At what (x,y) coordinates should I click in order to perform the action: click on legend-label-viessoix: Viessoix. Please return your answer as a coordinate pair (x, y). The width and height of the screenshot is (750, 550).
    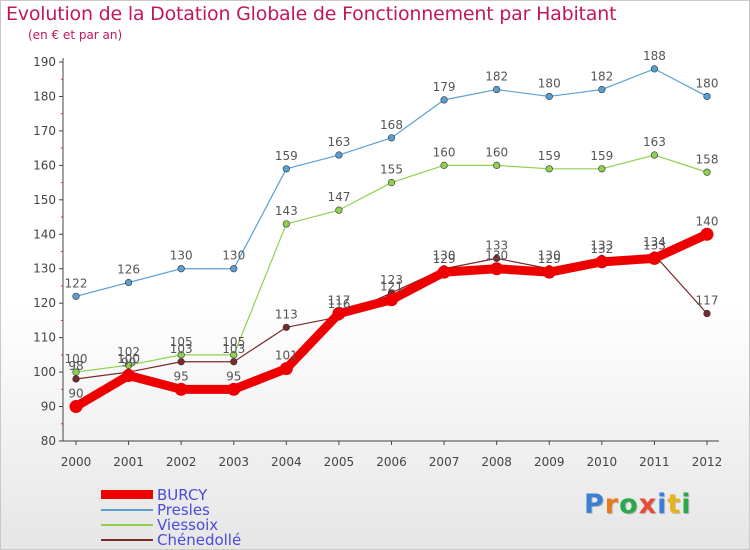
    Looking at the image, I should click on (188, 525).